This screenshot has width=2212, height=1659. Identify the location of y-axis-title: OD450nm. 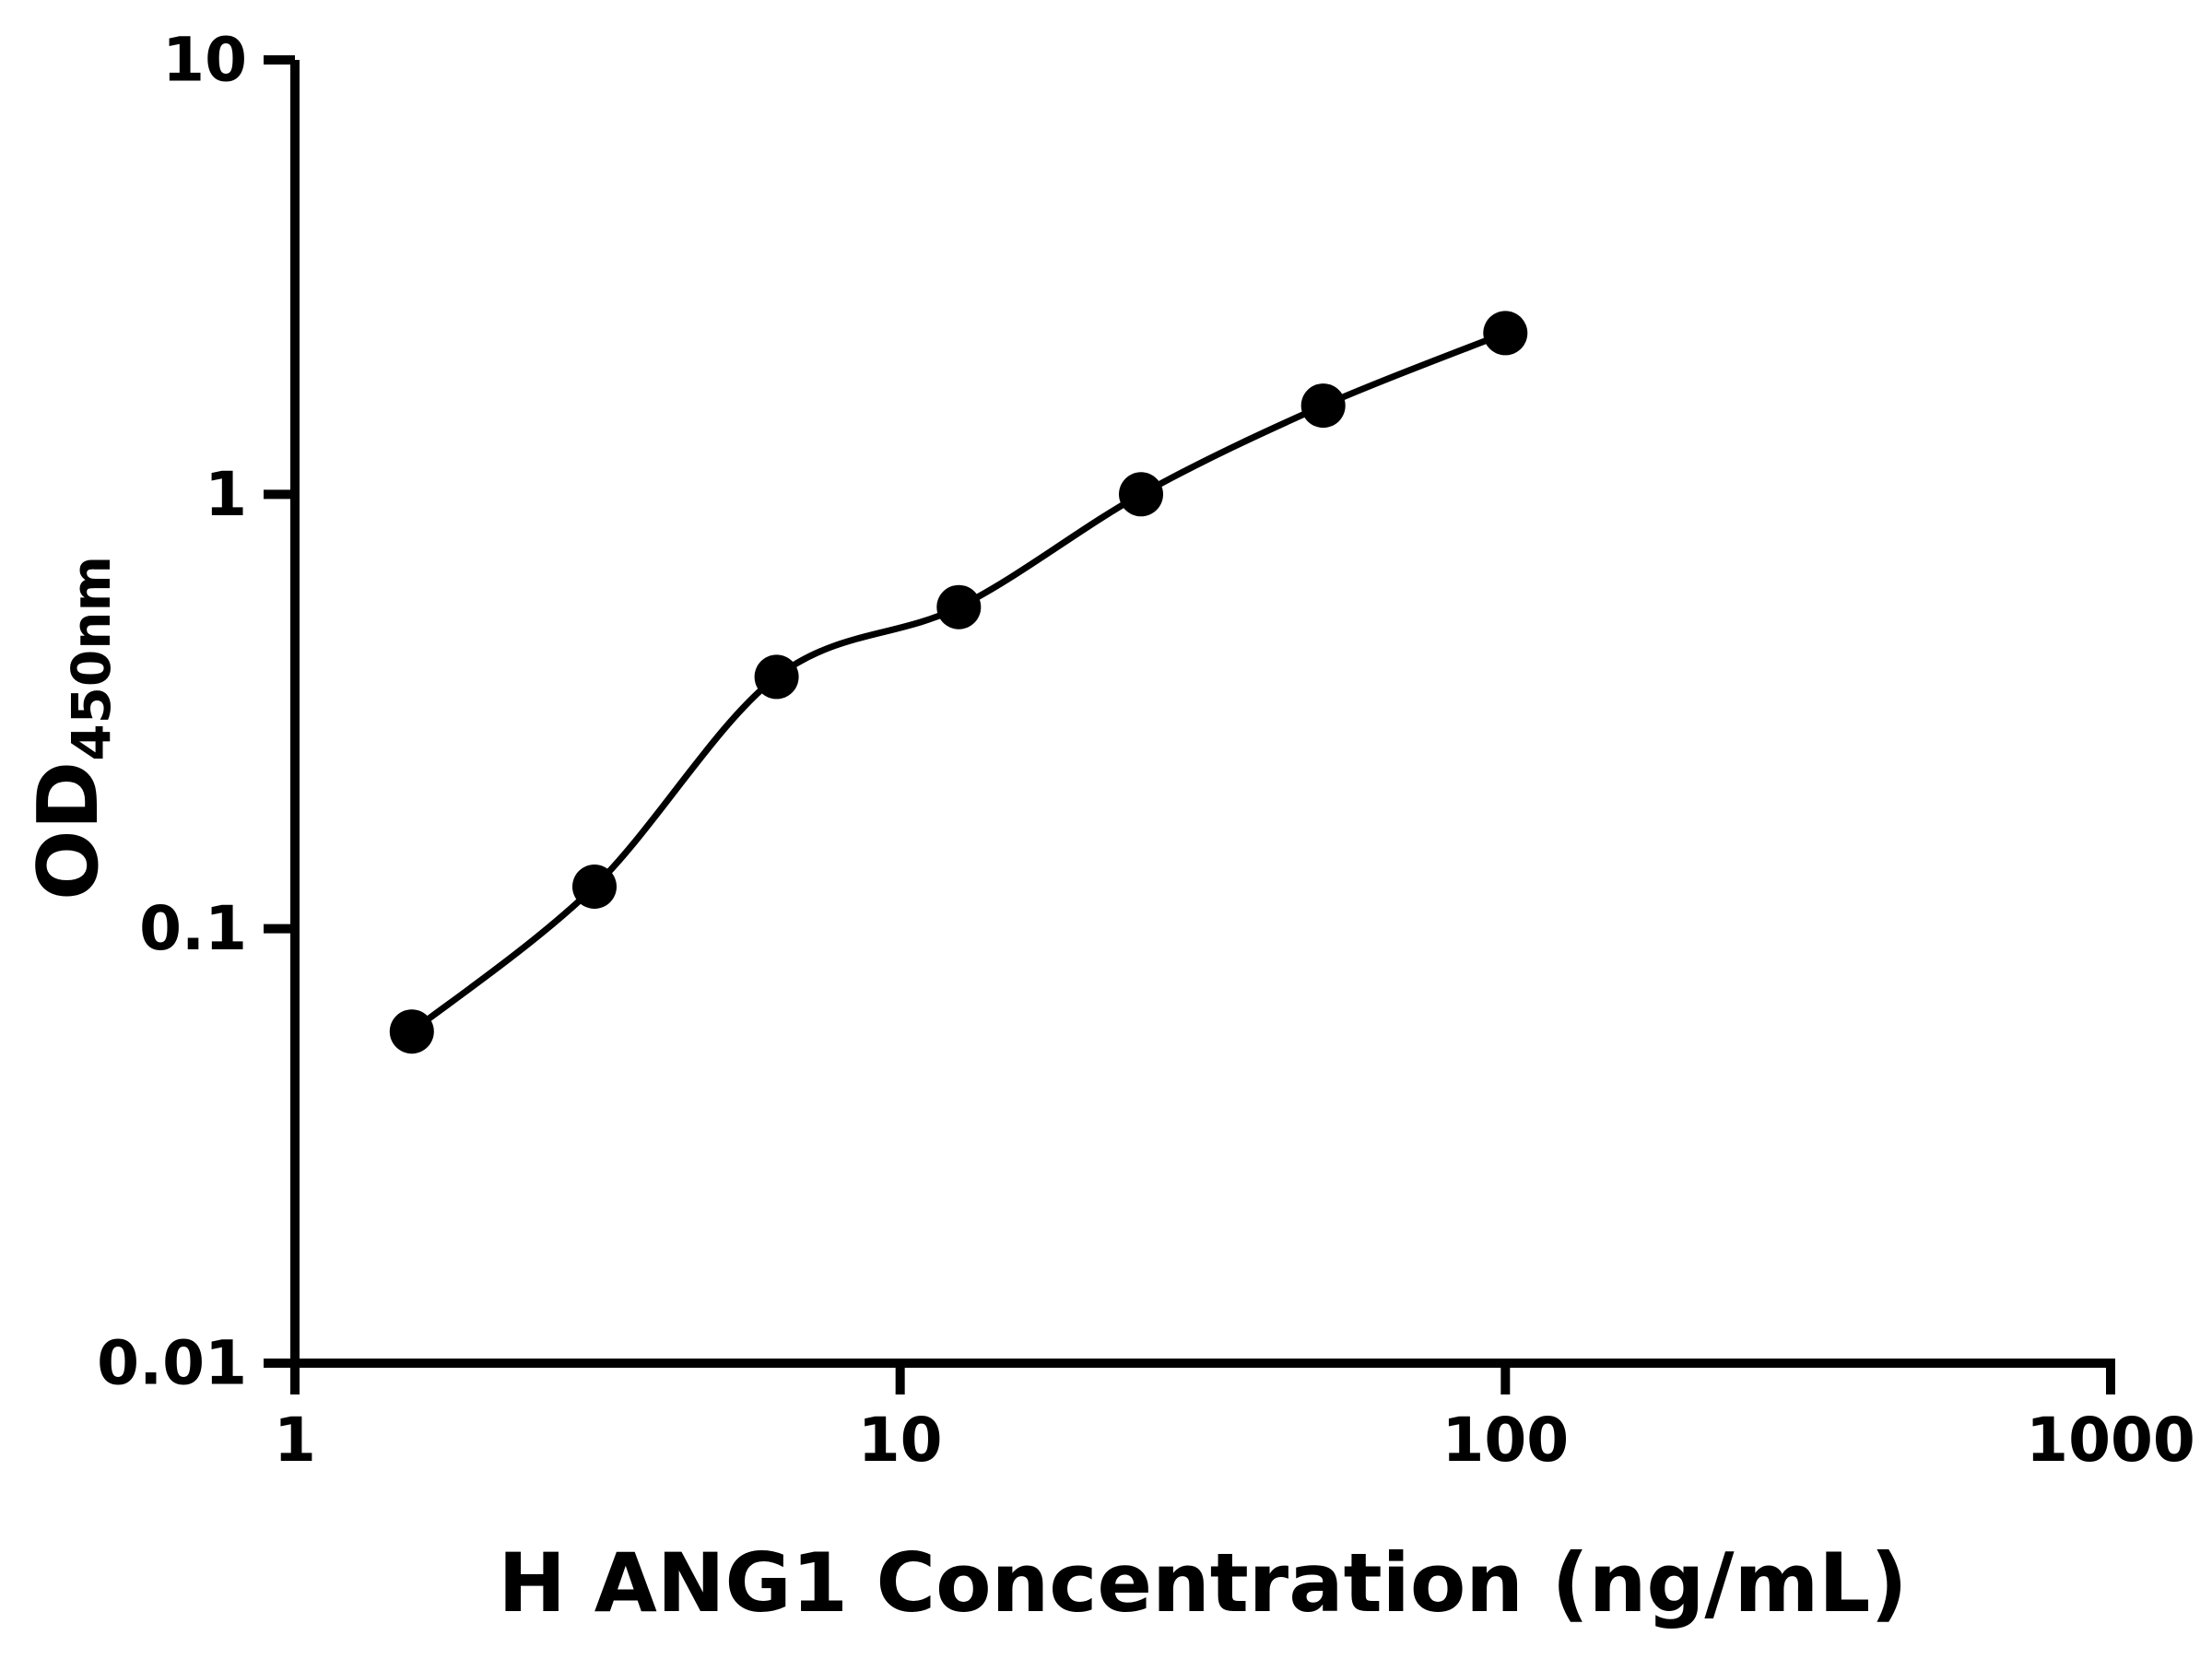
(71, 728).